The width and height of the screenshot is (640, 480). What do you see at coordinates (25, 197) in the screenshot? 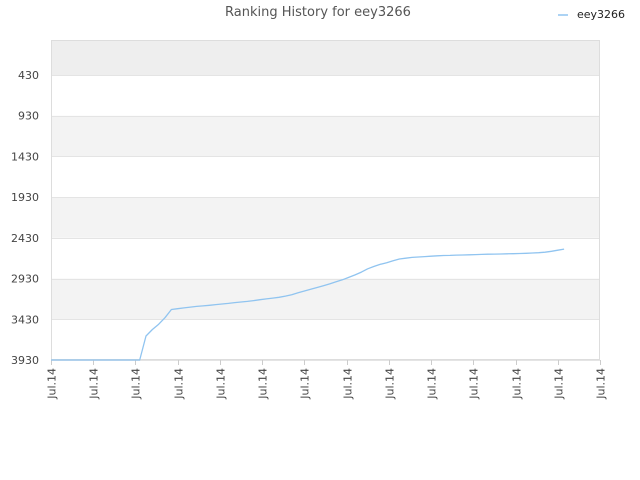
I see `y-tick-label: 1930` at bounding box center [25, 197].